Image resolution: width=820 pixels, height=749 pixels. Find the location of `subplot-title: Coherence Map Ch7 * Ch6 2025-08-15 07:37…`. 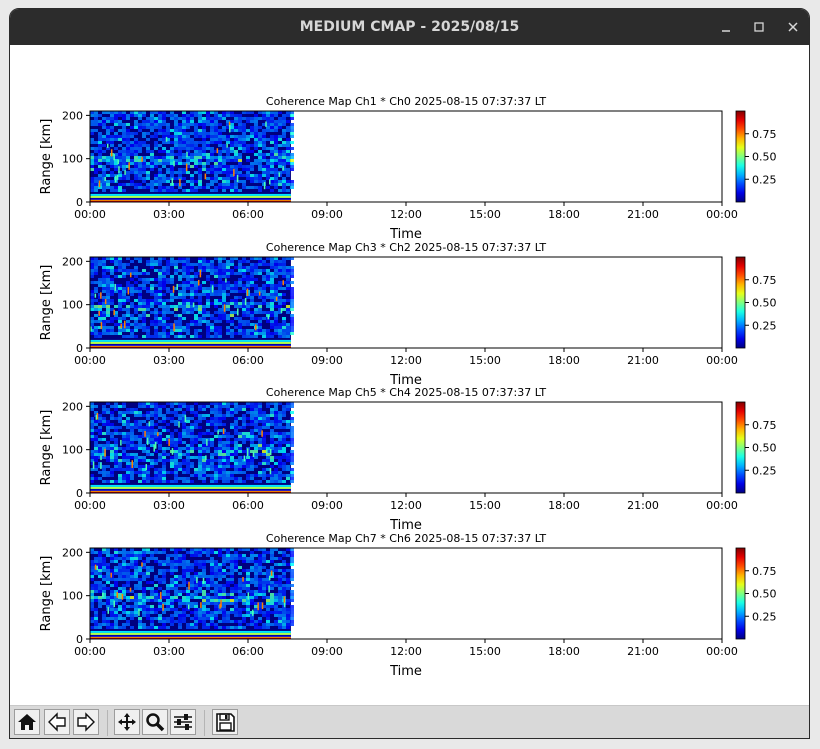

subplot-title: Coherence Map Ch7 * Ch6 2025-08-15 07:37… is located at coordinates (406, 538).